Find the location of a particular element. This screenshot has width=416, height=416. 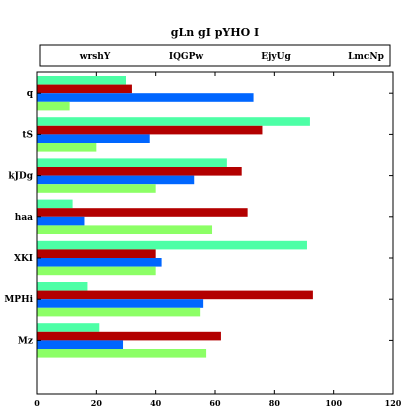

y-tick-label: tS is located at coordinates (27, 135).